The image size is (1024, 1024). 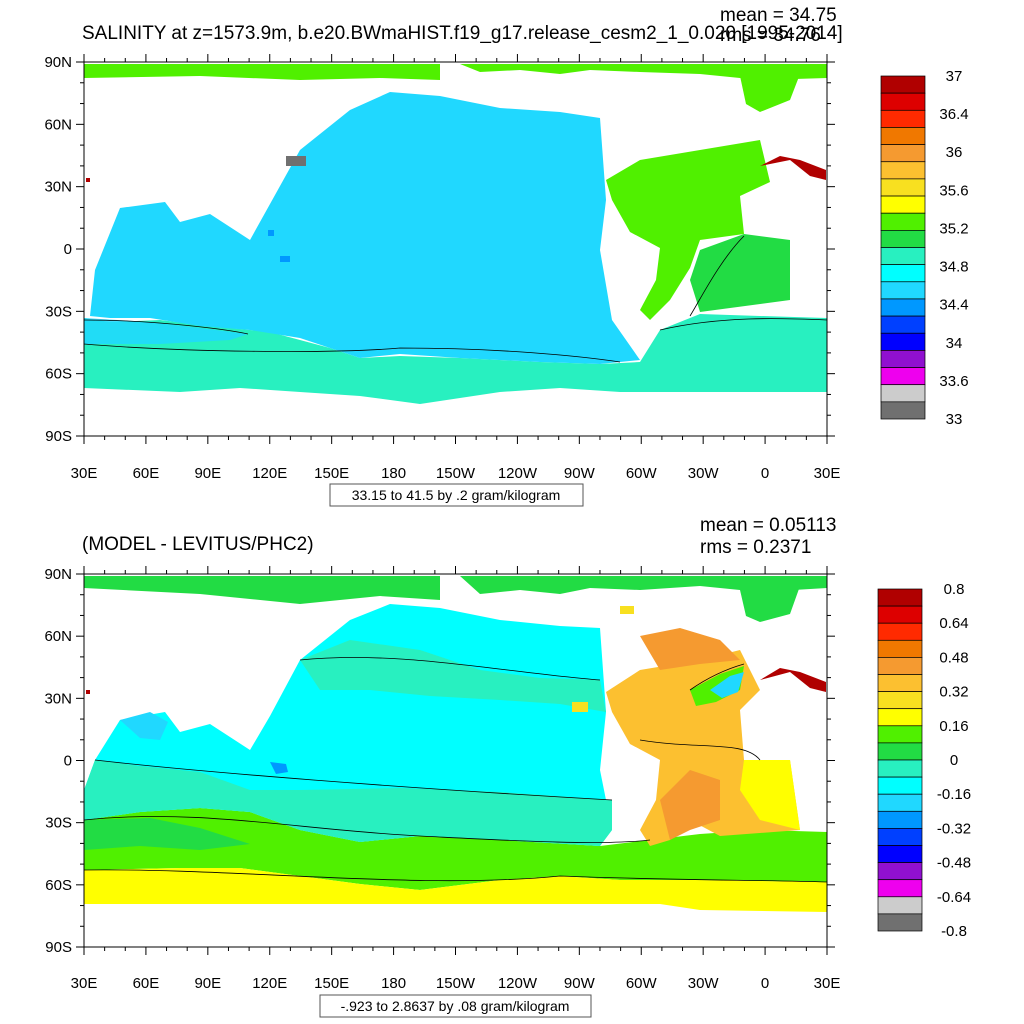 I want to click on x-tick-label: 0, so click(x=765, y=983).